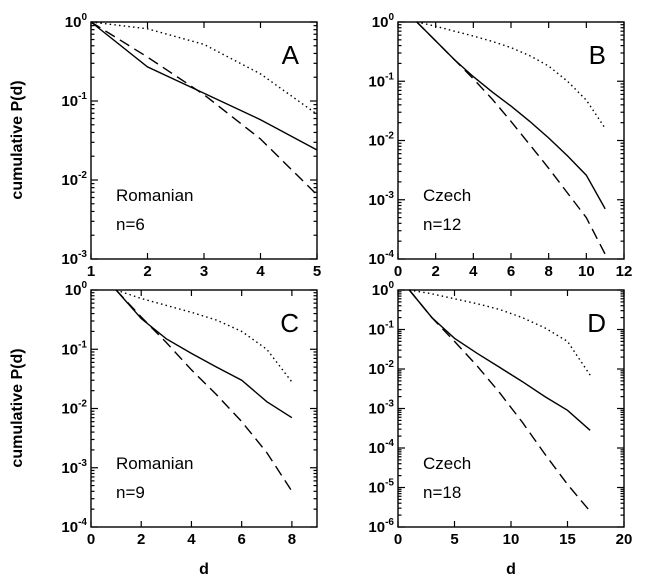 This screenshot has width=652, height=579. I want to click on y-tick-label: 10⁻⁵, so click(381, 487).